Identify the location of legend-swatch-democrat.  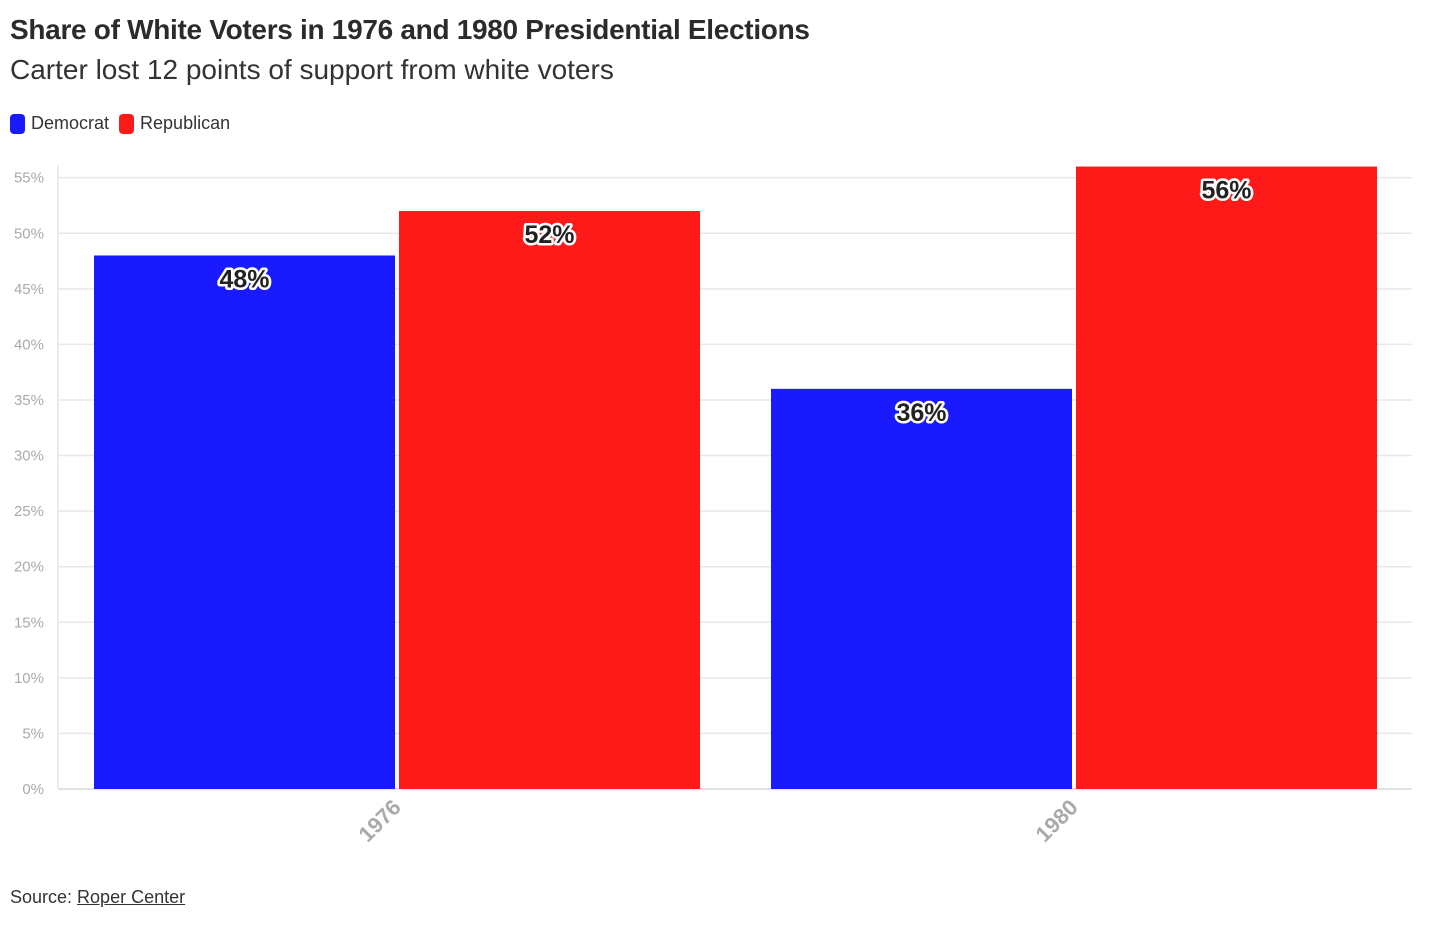
(17, 123).